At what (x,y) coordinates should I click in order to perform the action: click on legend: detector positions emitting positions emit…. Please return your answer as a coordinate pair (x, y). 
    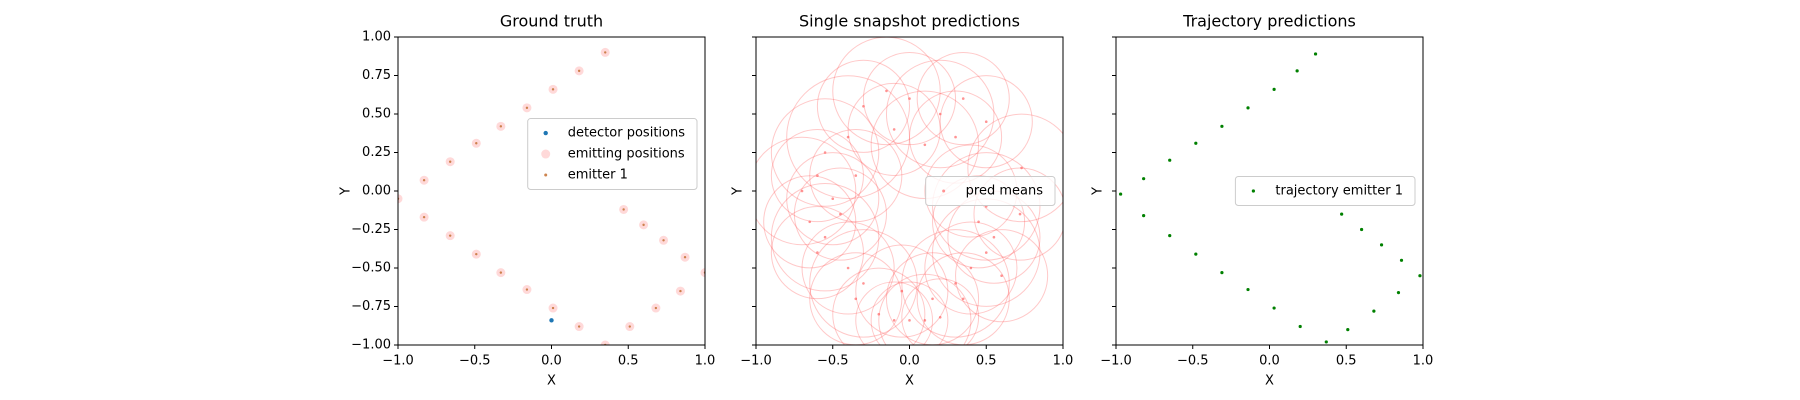
    Looking at the image, I should click on (612, 154).